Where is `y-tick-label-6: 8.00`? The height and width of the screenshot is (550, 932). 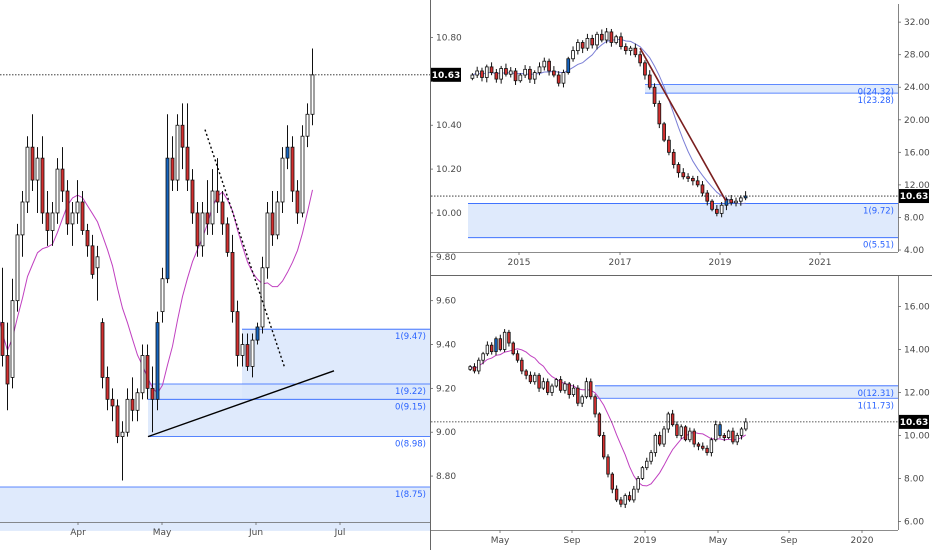
y-tick-label-6: 8.00 is located at coordinates (914, 218).